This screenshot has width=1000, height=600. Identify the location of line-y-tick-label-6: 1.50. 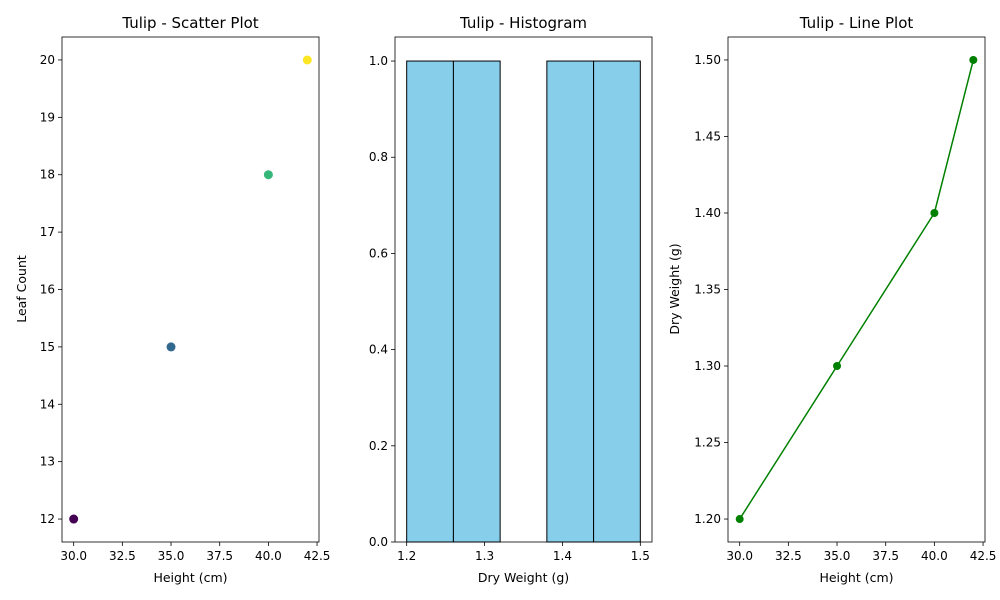
(707, 60).